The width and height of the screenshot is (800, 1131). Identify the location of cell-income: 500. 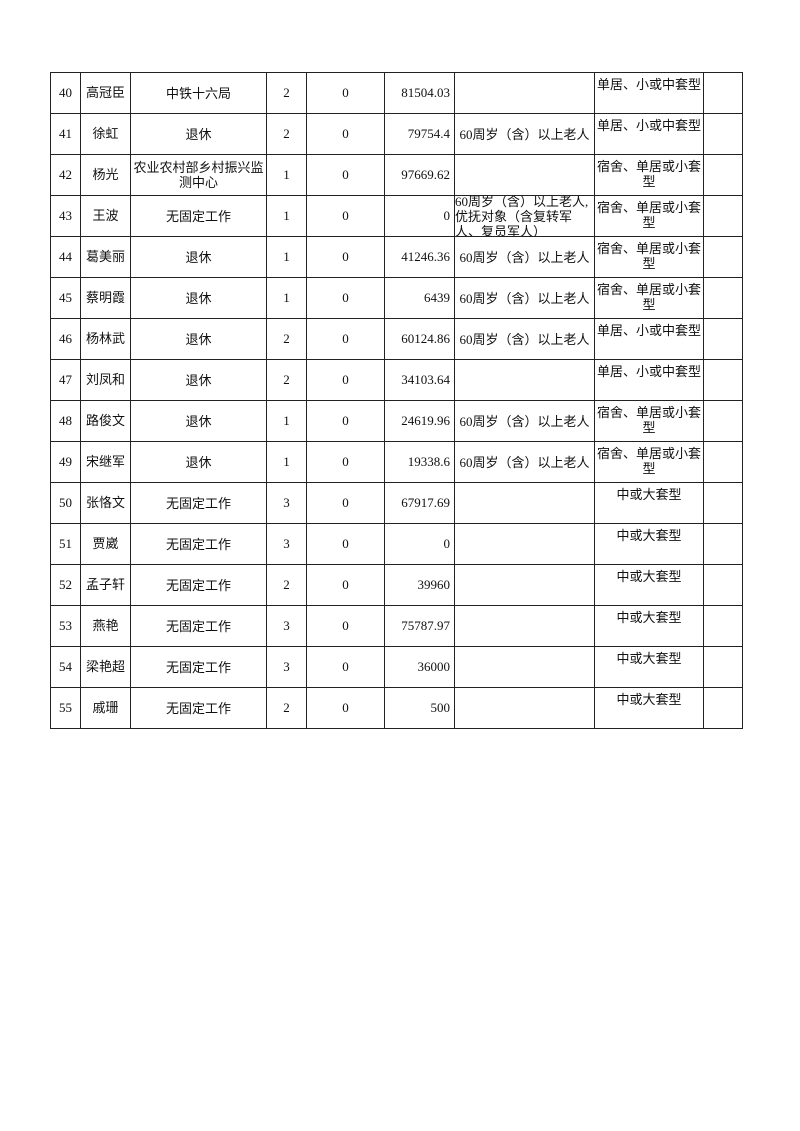
(419, 708).